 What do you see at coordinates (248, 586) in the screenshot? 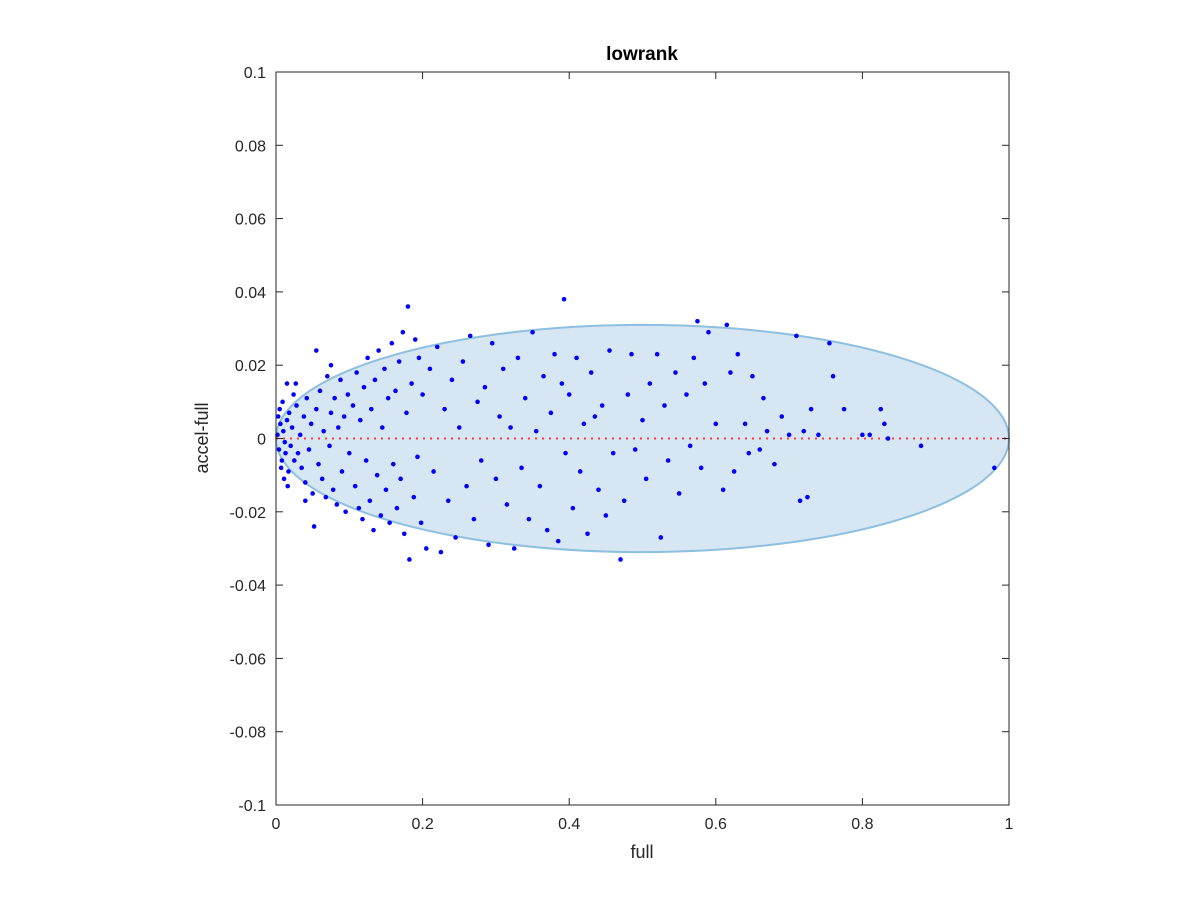
I see `y-tick-label: -0.04` at bounding box center [248, 586].